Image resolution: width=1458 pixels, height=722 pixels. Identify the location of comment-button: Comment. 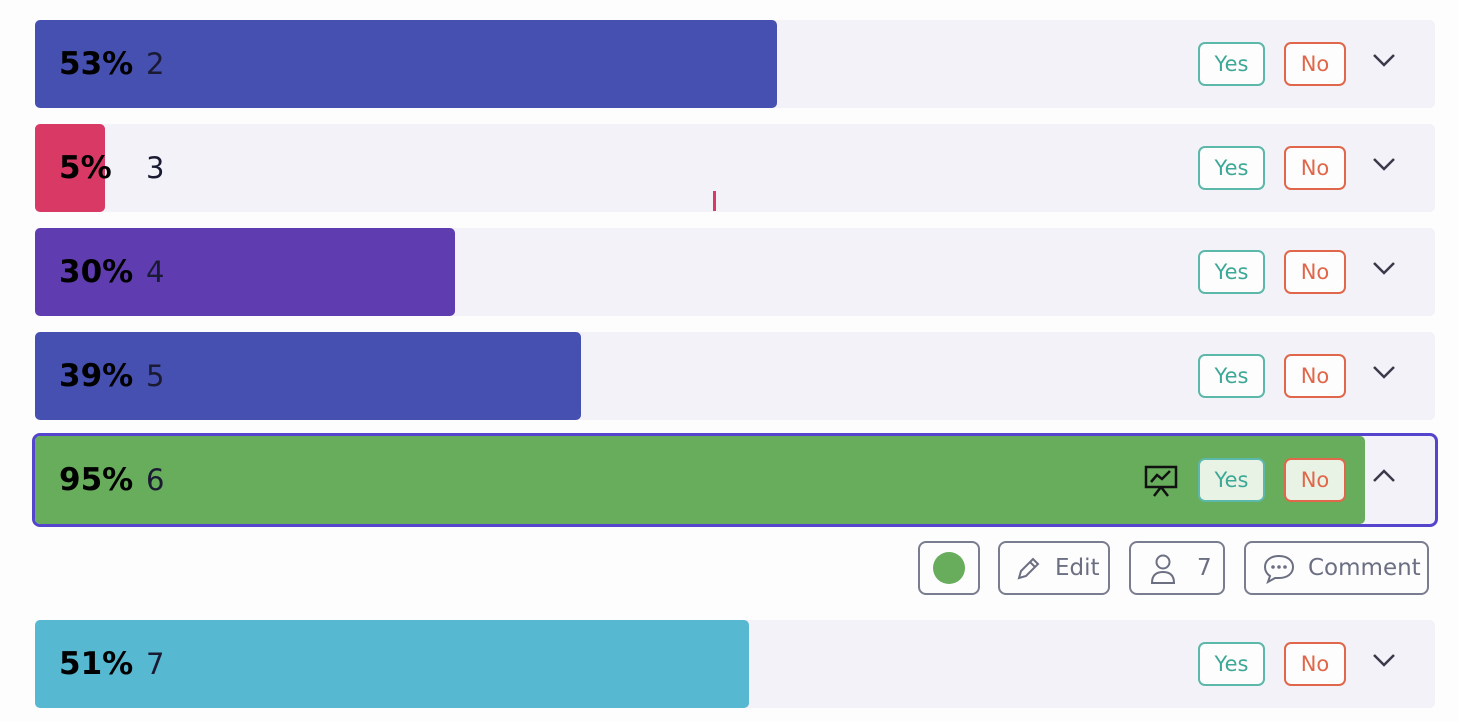
(1336, 568).